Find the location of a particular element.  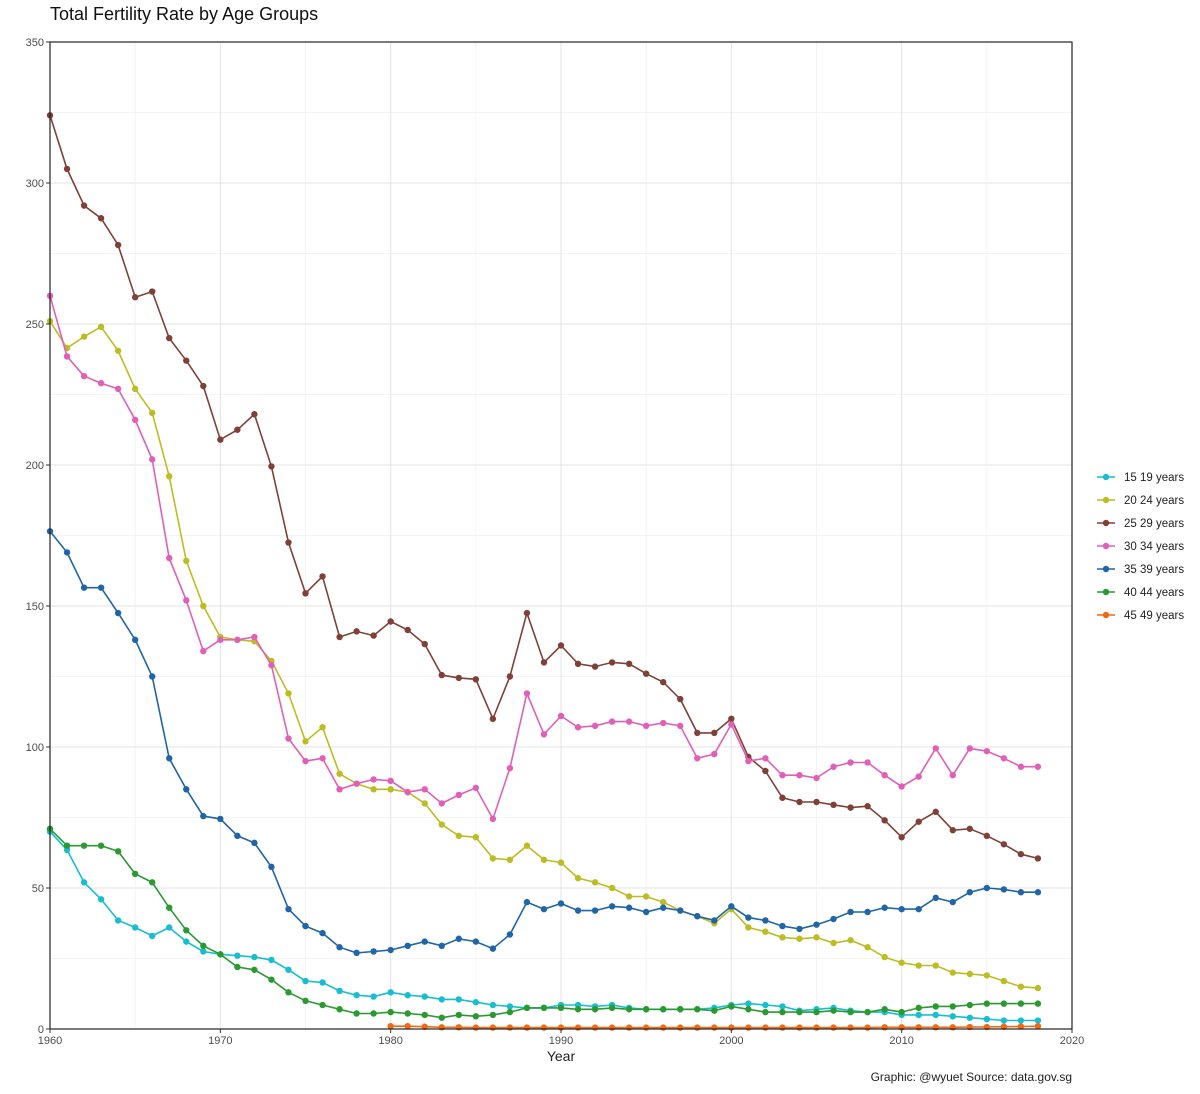

y-tick-label: 300 is located at coordinates (35, 184).